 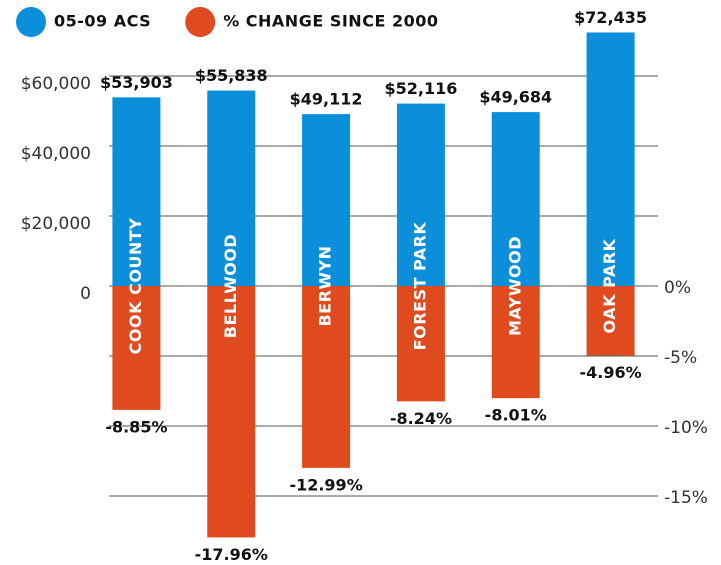 I want to click on data-label: $49,112, so click(x=326, y=99).